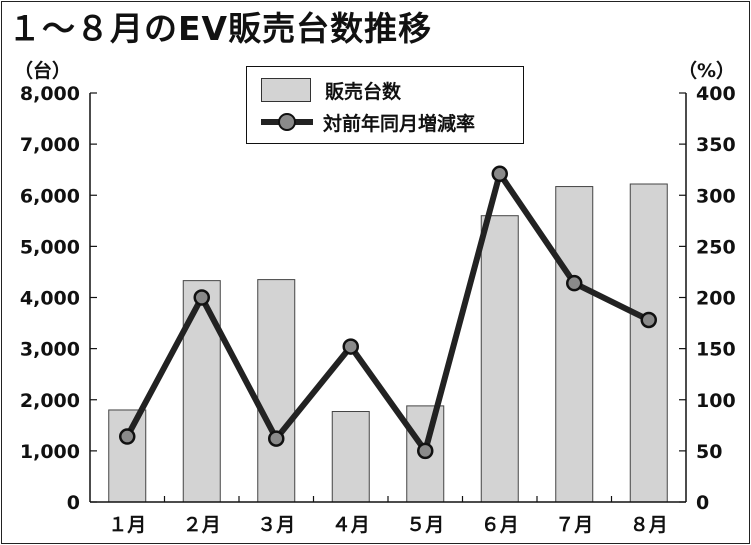  I want to click on right-tick-label: 200, so click(716, 299).